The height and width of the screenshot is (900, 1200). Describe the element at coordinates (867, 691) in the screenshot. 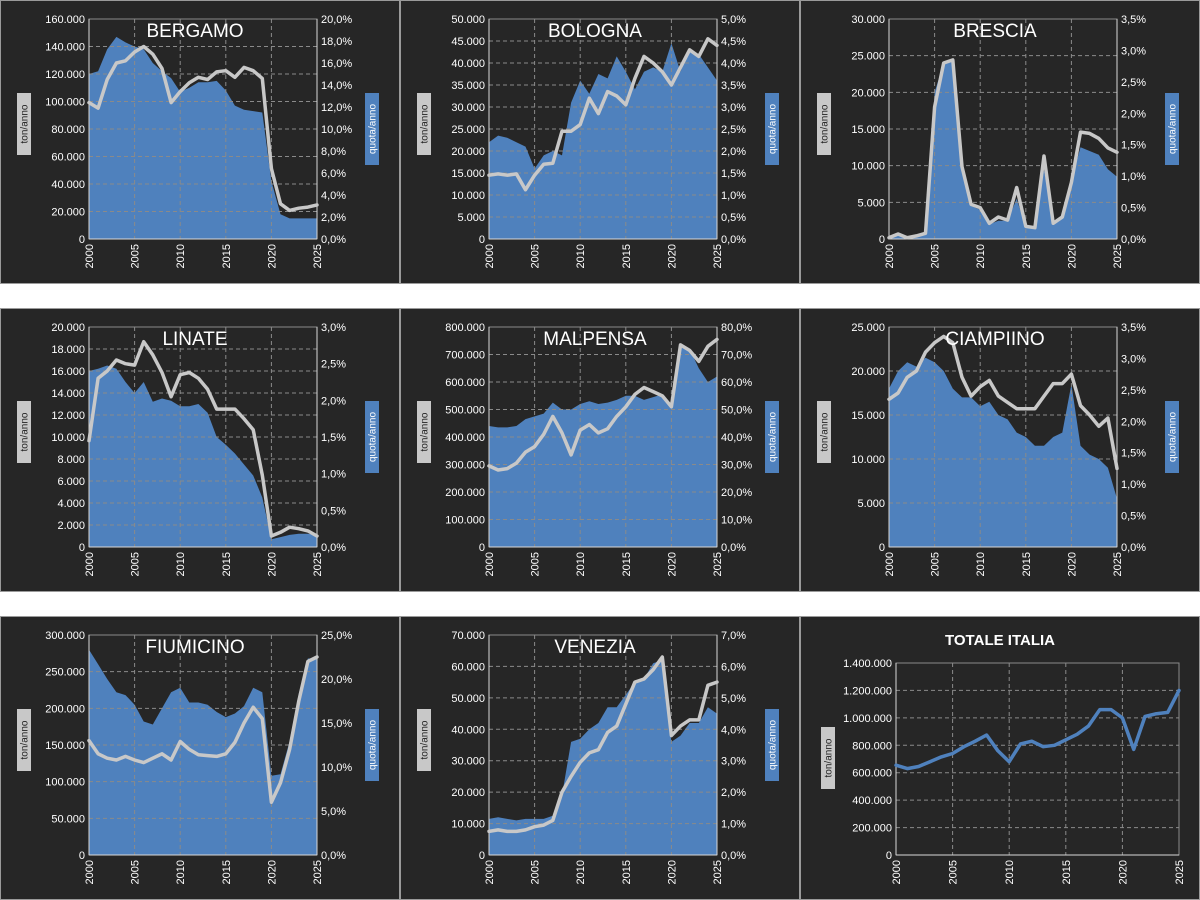

I see `y-tick-label: 1.200.000` at that location.